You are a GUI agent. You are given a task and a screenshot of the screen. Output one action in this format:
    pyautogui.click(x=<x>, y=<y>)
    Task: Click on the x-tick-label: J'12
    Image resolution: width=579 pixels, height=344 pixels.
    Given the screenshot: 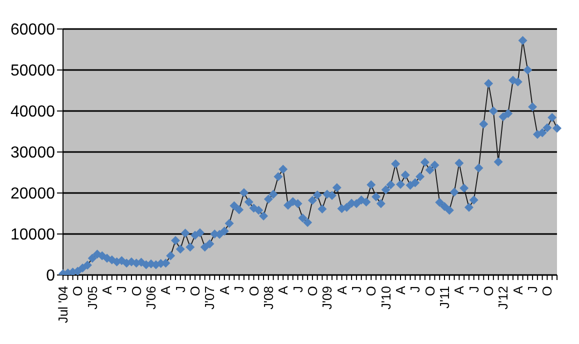 What is the action you would take?
    pyautogui.click(x=503, y=298)
    